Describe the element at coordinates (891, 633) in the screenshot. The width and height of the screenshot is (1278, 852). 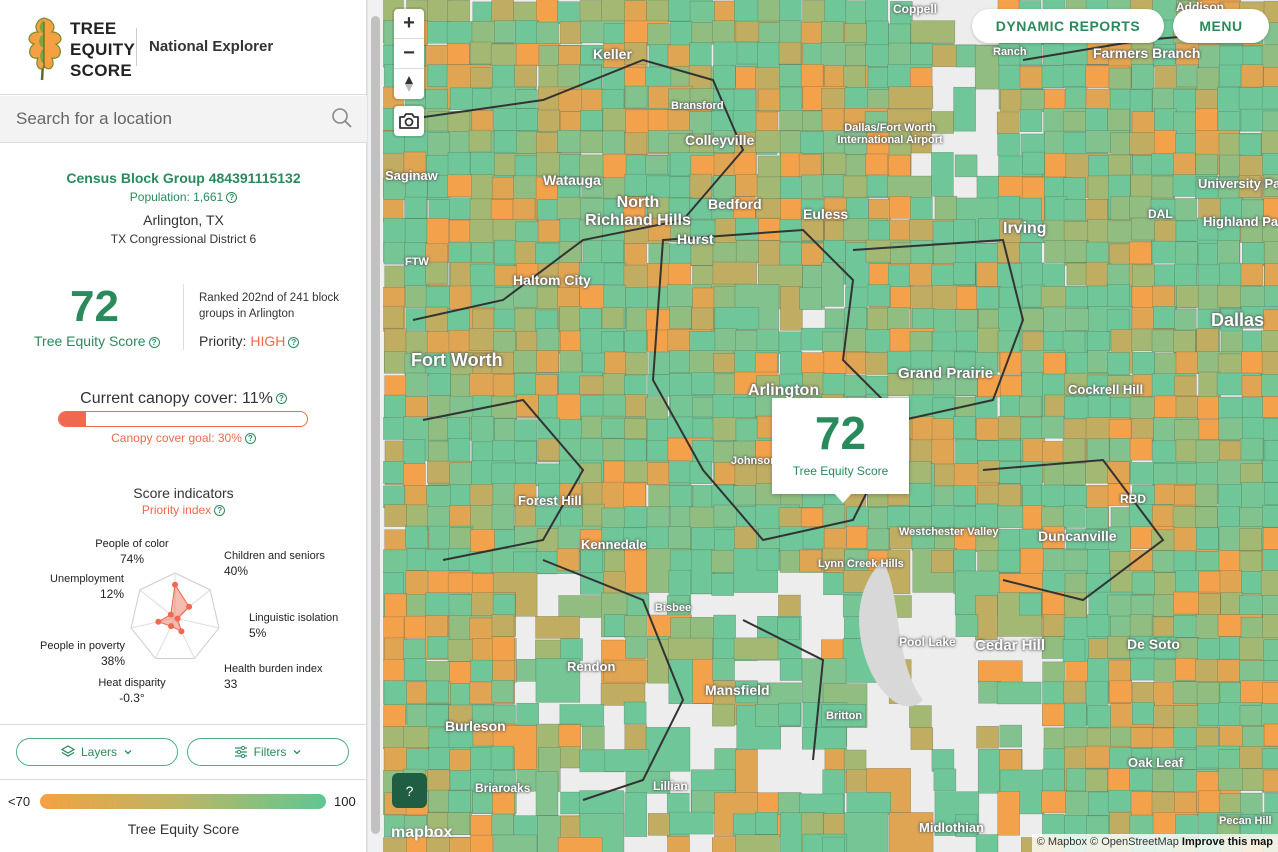
I see `lake` at that location.